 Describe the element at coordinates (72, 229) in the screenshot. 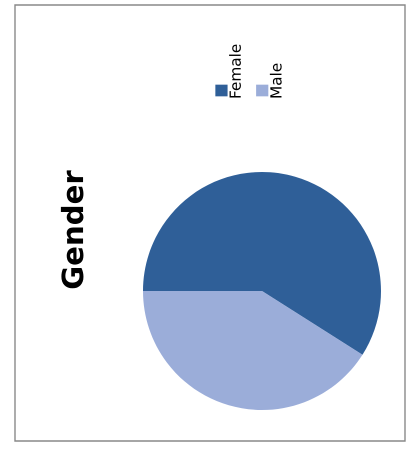

I see `text: Gender` at that location.